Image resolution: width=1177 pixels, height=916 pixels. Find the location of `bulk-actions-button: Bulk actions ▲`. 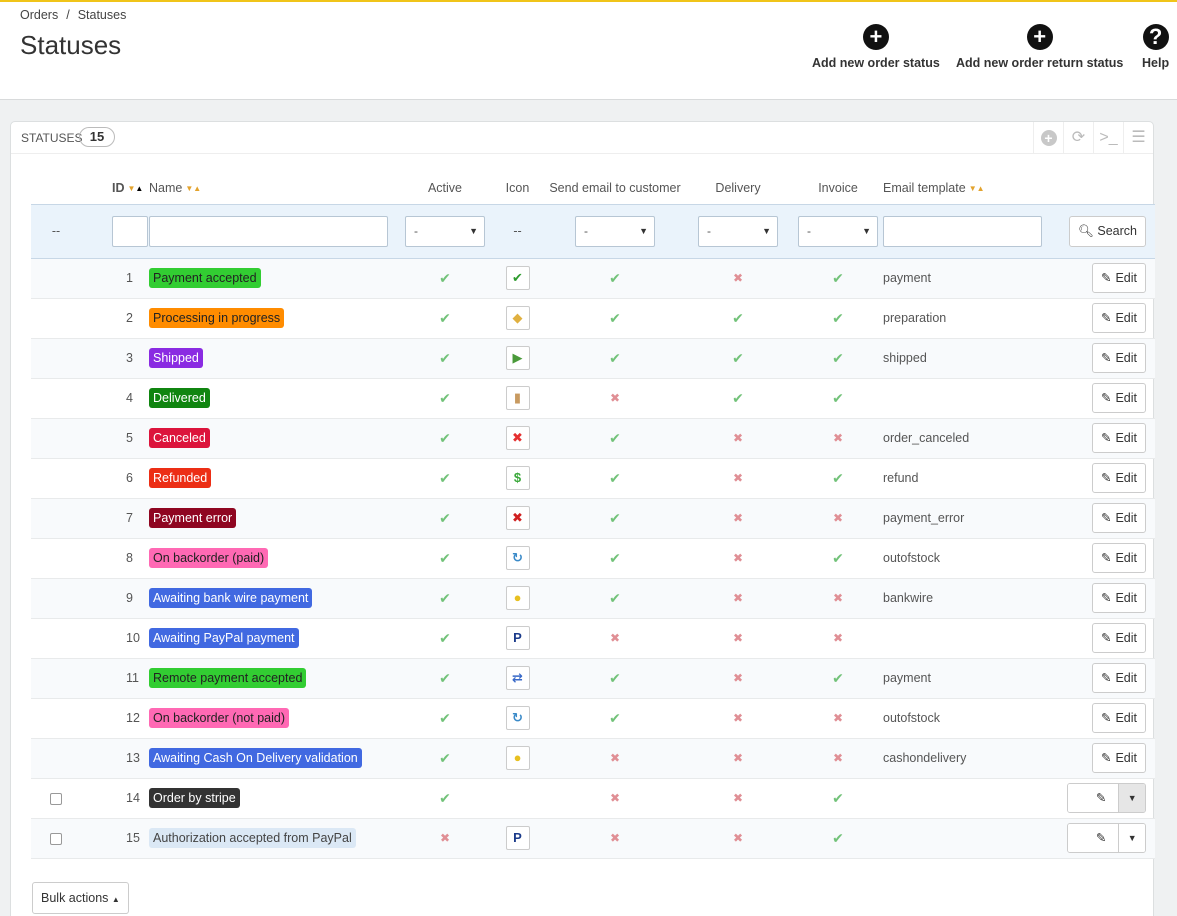

bulk-actions-button: Bulk actions ▲ is located at coordinates (80, 898).